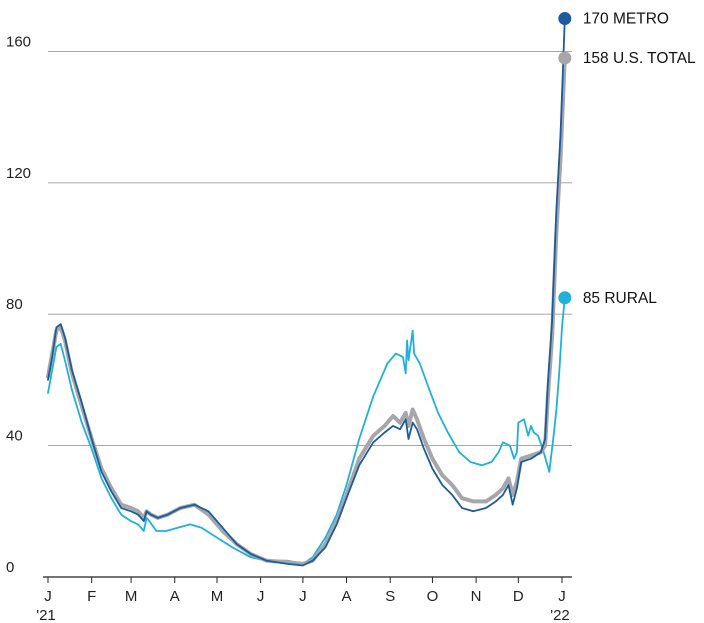 The image size is (704, 623). Describe the element at coordinates (14, 436) in the screenshot. I see `y-tick-label: 40` at that location.